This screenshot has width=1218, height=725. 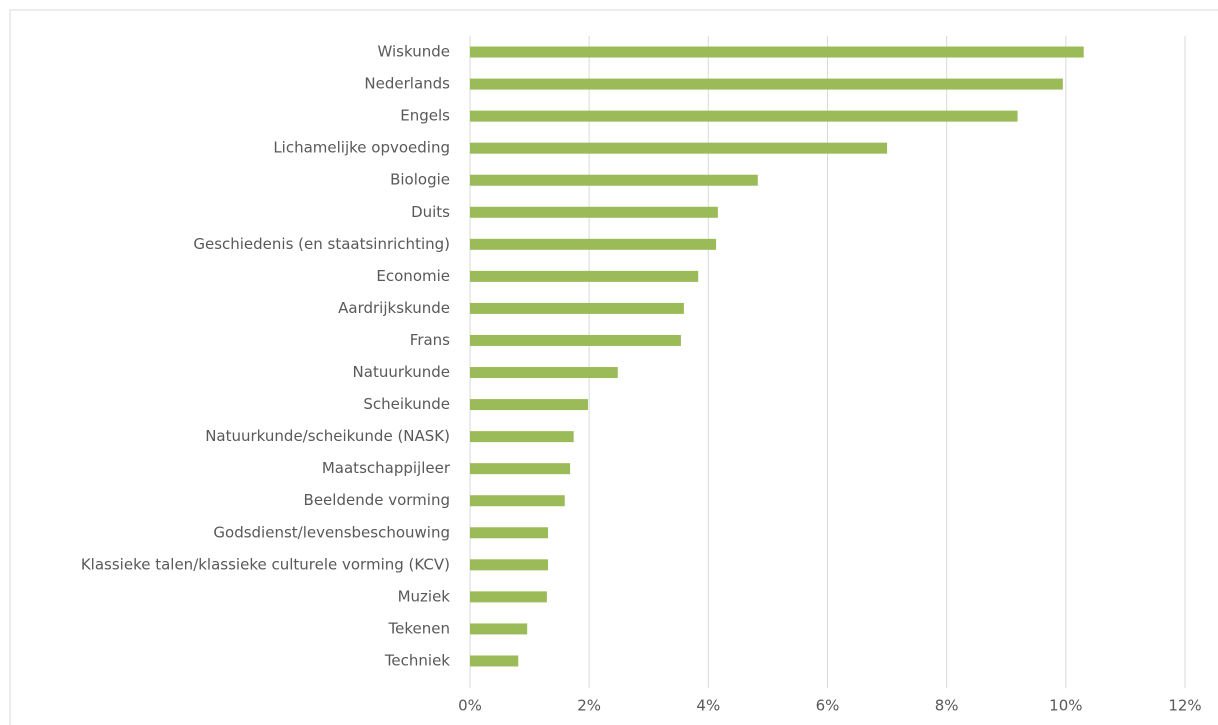 I want to click on y-tick-label: Scheikunde, so click(x=406, y=404).